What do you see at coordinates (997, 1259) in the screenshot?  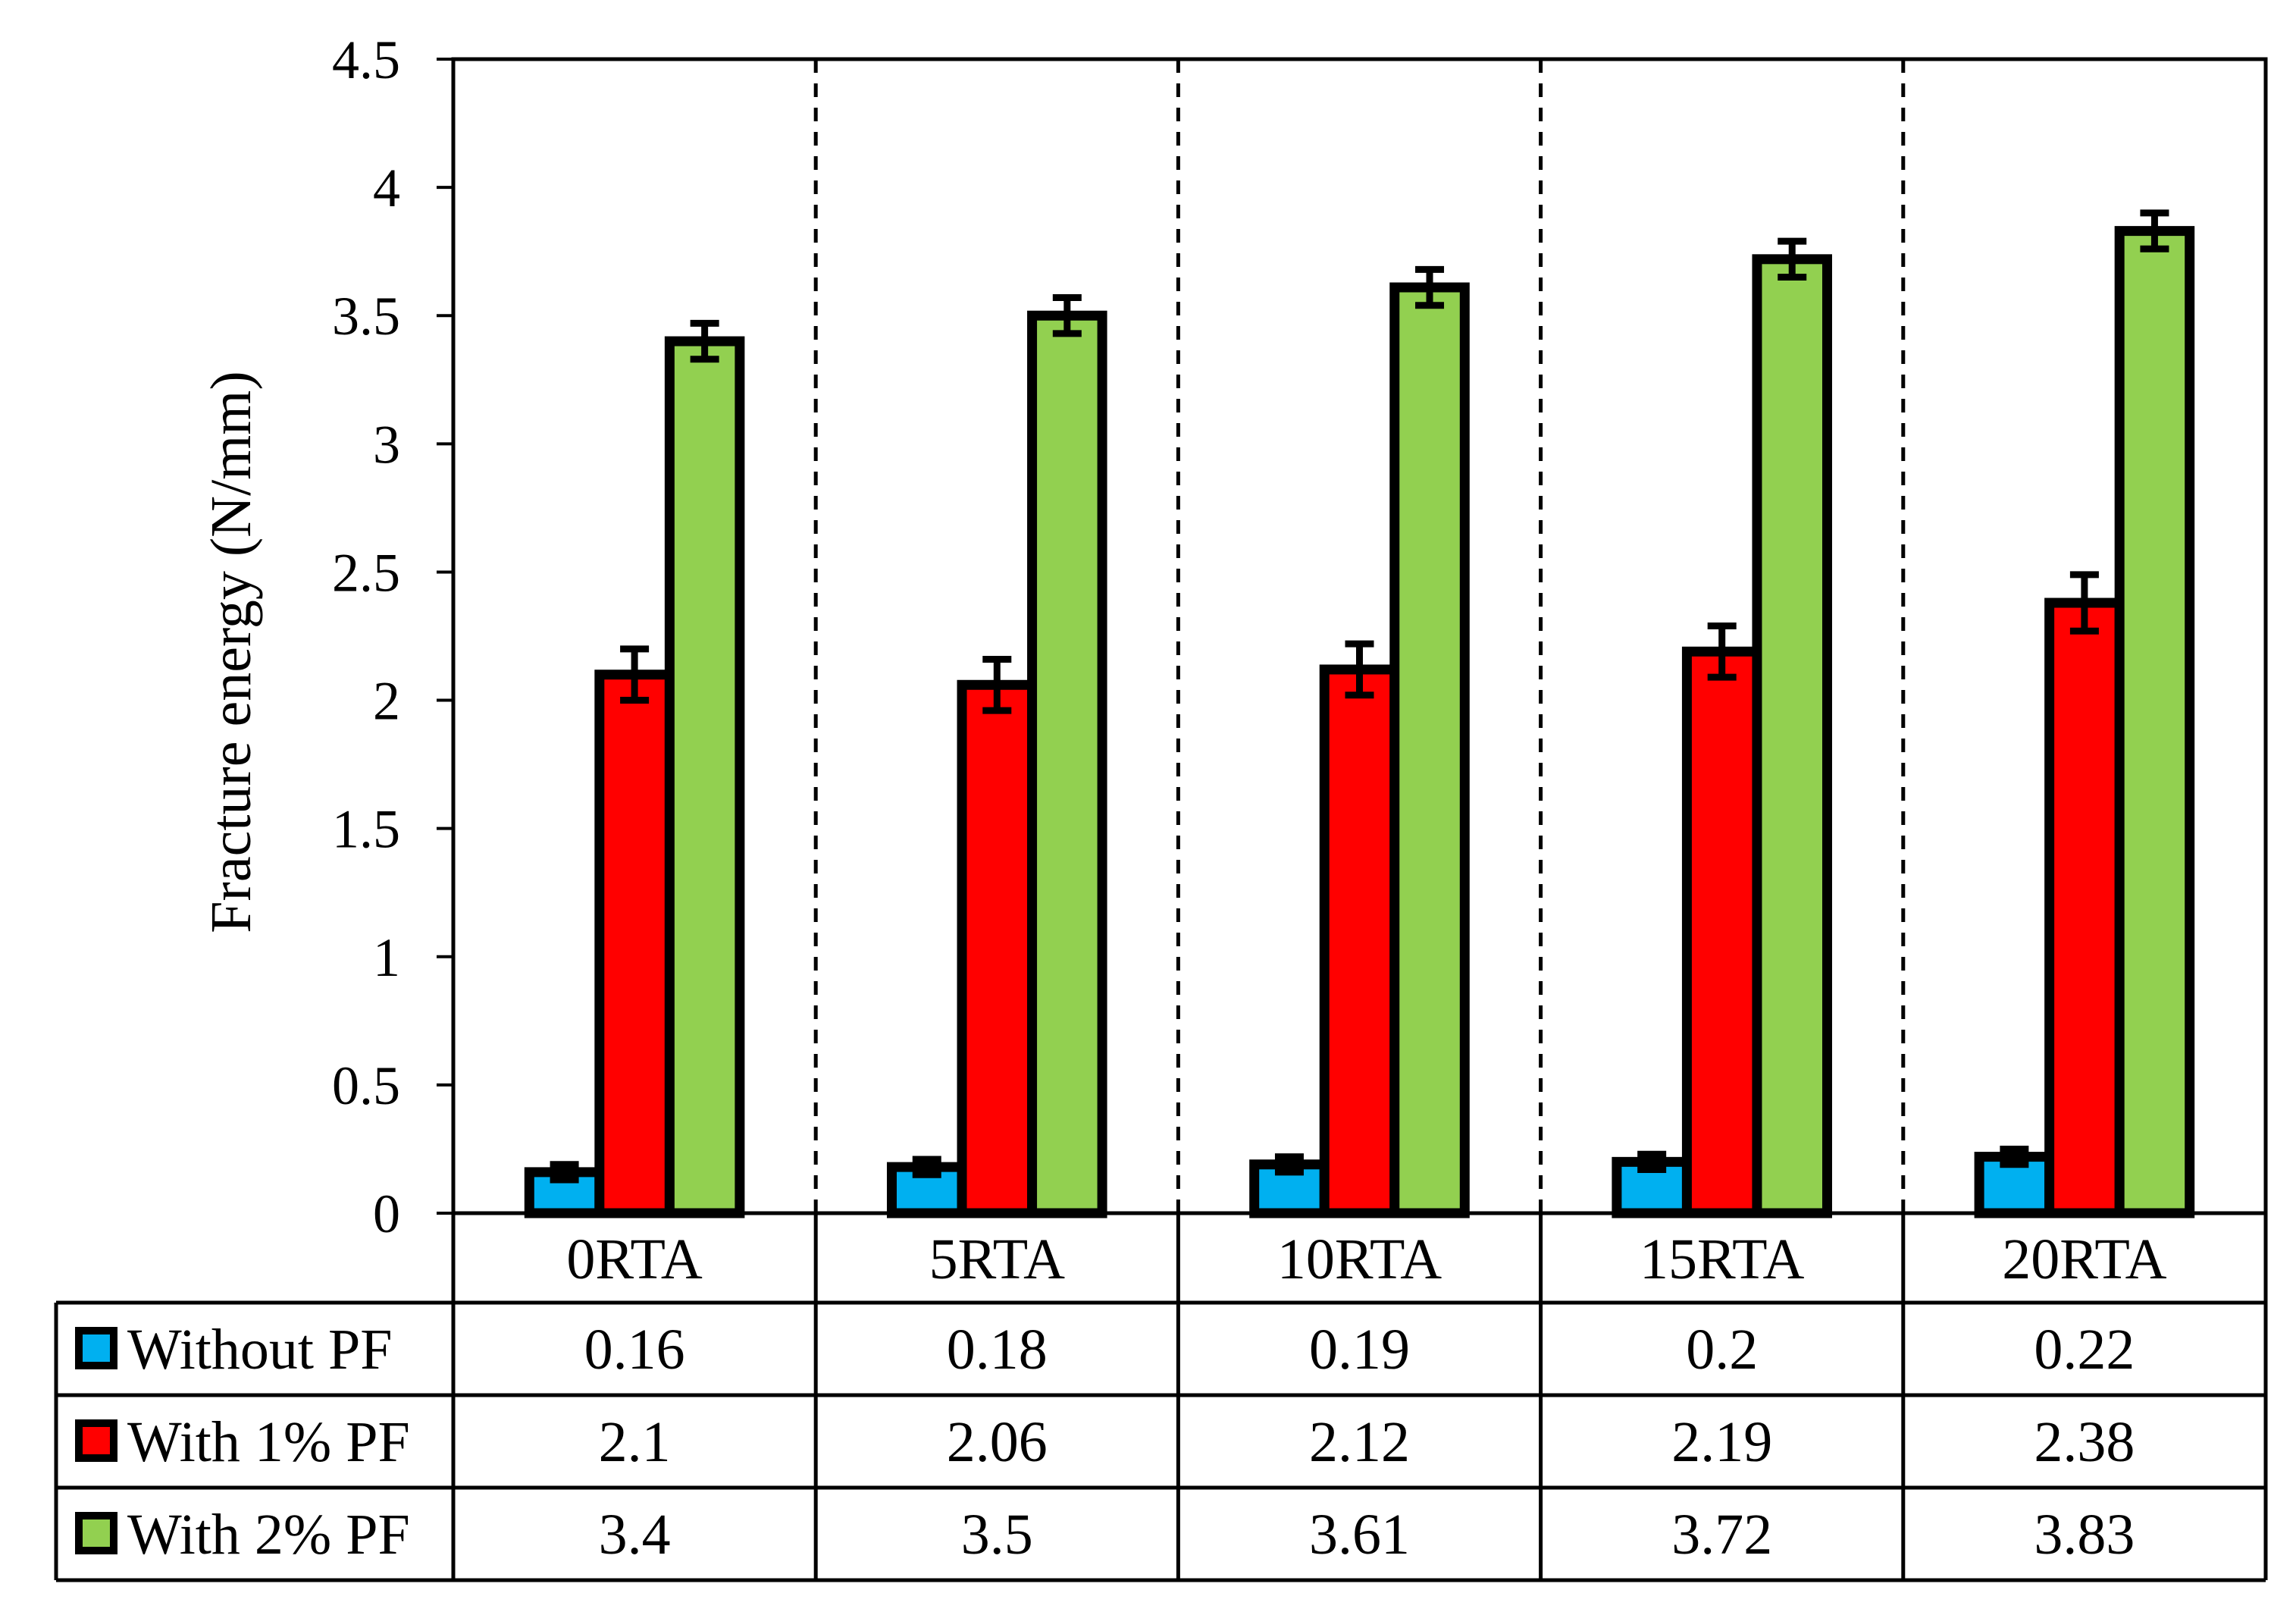 I see `category-label: 5RTA` at bounding box center [997, 1259].